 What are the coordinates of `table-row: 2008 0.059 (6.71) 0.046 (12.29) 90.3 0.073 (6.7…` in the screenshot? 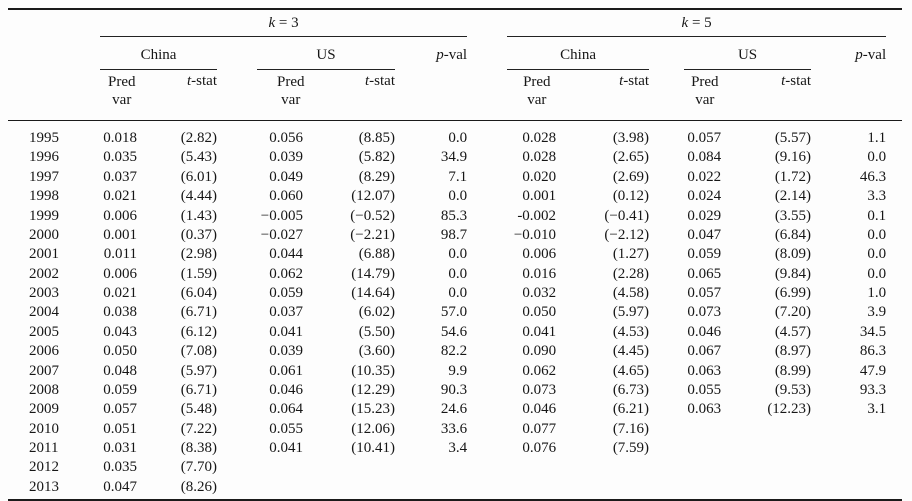 It's located at (455, 390).